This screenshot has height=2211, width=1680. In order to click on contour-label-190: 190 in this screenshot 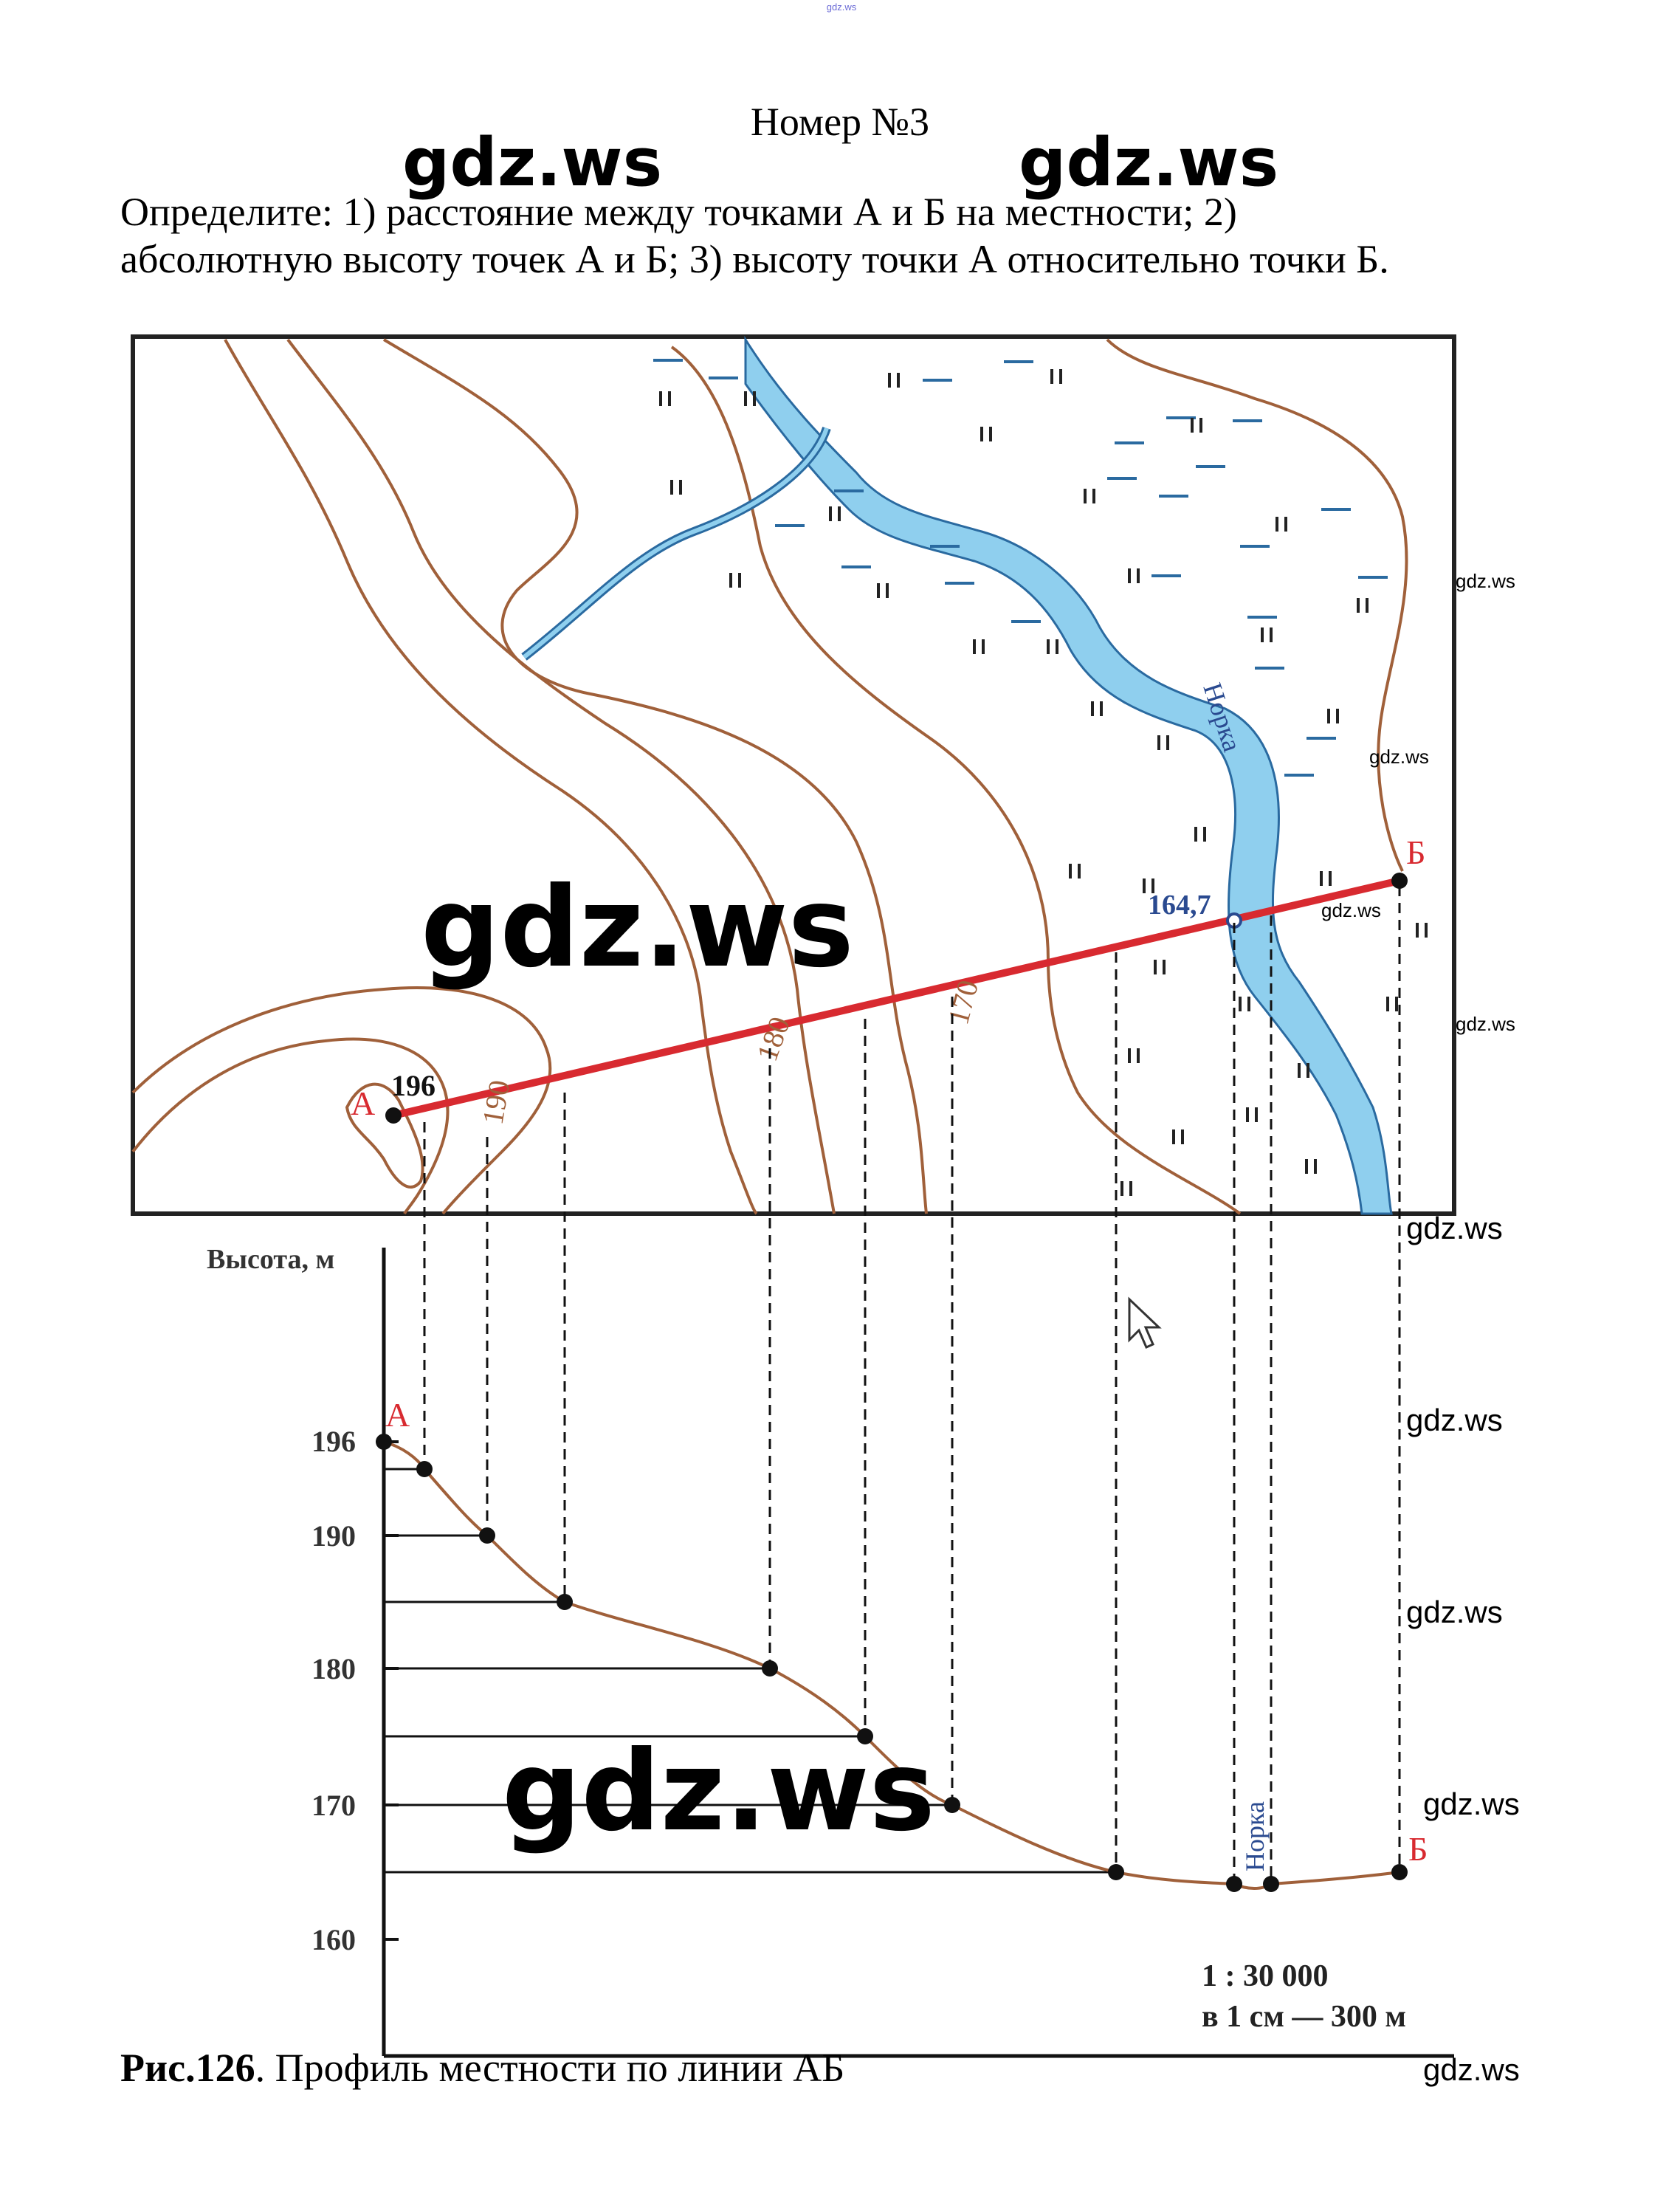, I will do `click(496, 1102)`.